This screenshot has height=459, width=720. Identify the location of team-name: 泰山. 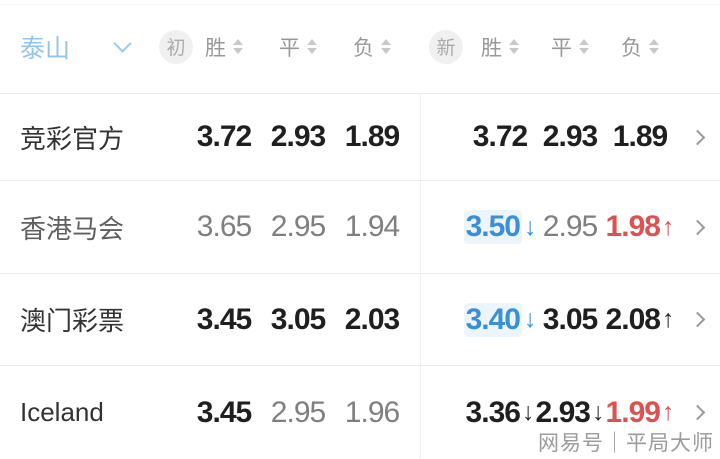
(45, 48).